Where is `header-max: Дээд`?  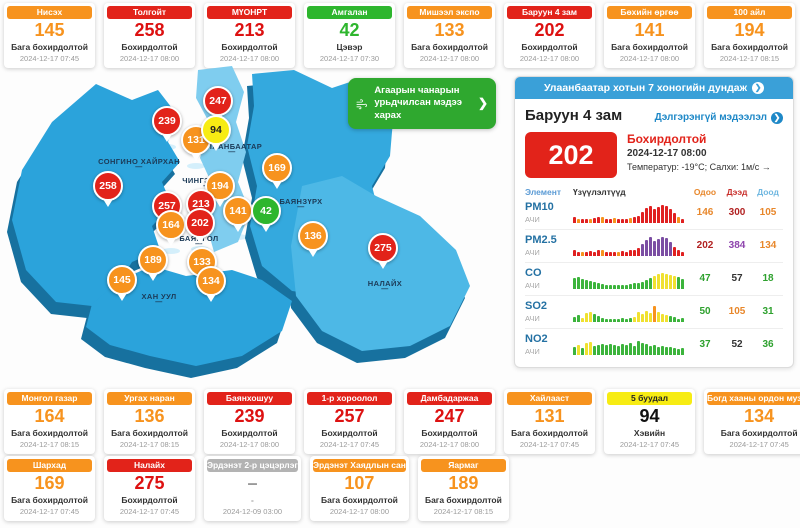 header-max: Дээд is located at coordinates (737, 192).